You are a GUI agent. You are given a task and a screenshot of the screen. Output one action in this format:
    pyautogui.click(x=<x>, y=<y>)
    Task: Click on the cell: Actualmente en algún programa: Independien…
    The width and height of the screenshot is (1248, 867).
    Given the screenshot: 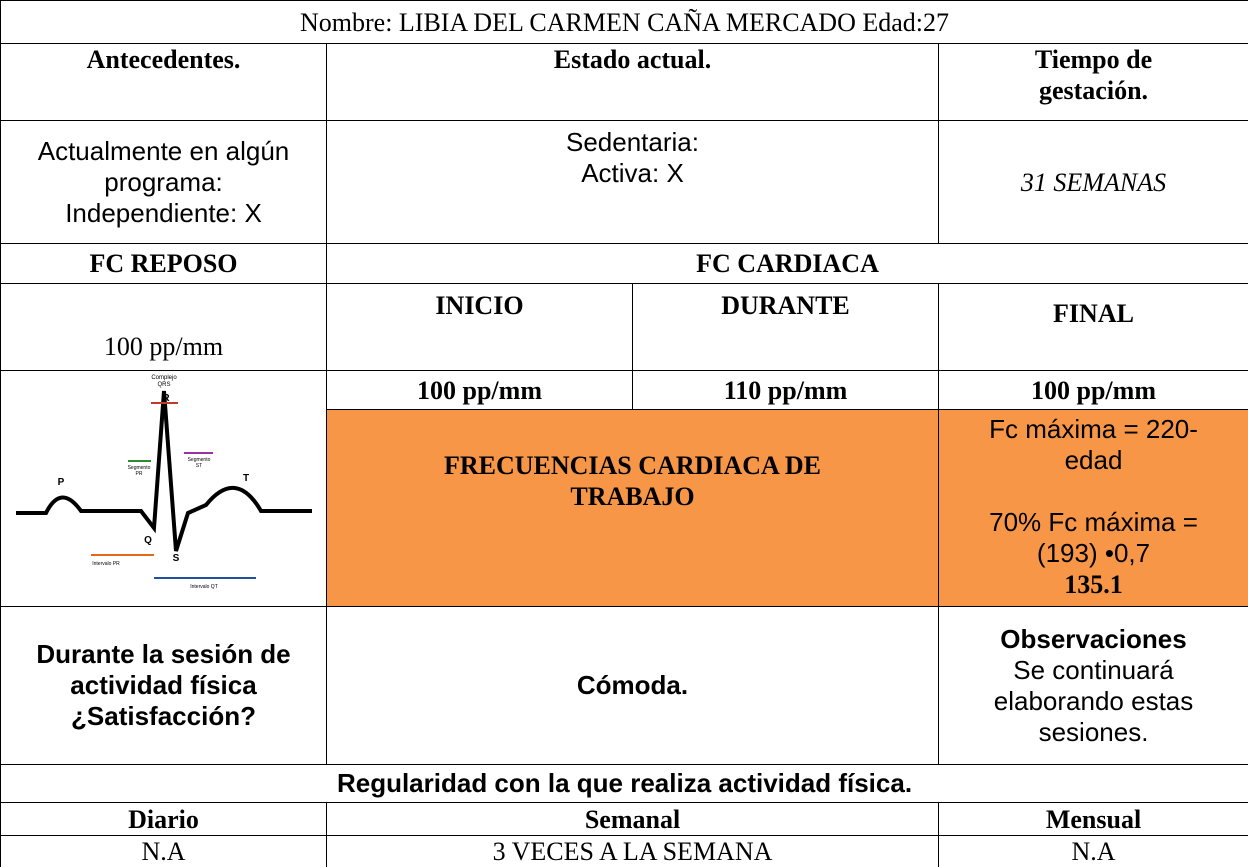 What is the action you would take?
    pyautogui.click(x=163, y=182)
    